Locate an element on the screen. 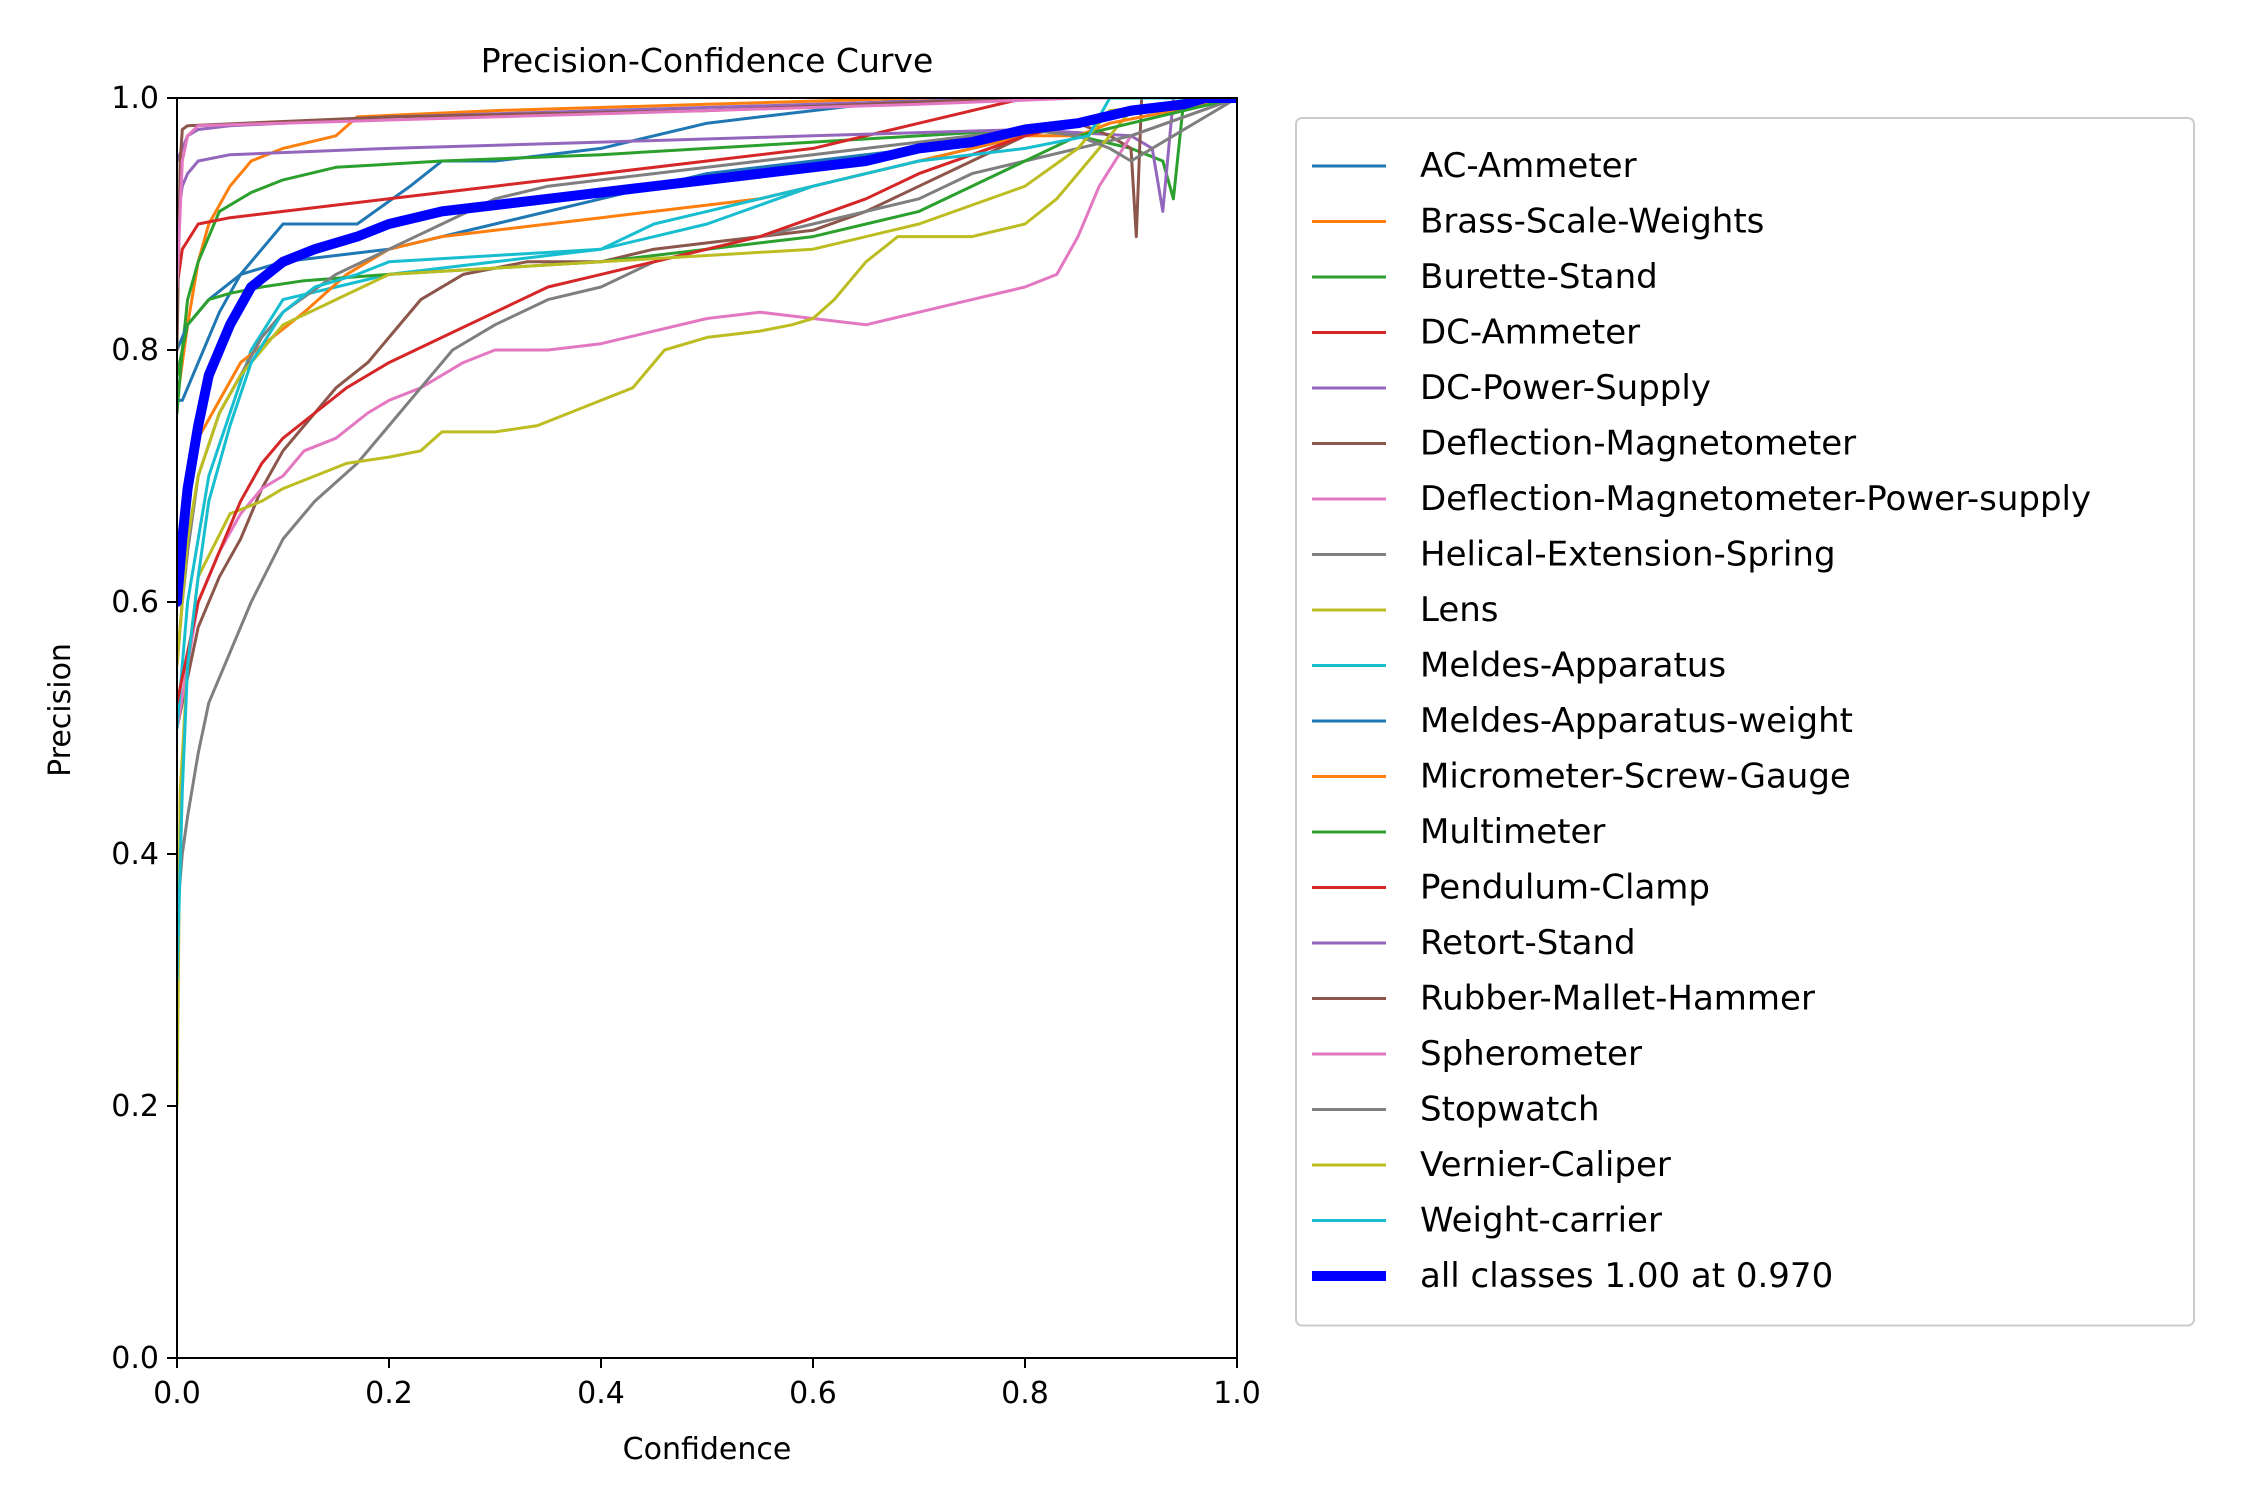  legend-label: DC-Ammeter is located at coordinates (1530, 333).